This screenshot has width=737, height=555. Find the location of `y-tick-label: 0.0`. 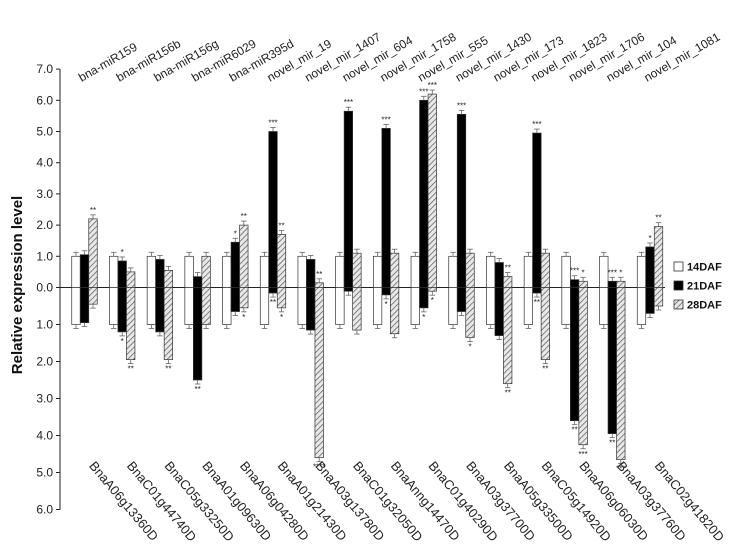

y-tick-label: 0.0 is located at coordinates (44, 288).